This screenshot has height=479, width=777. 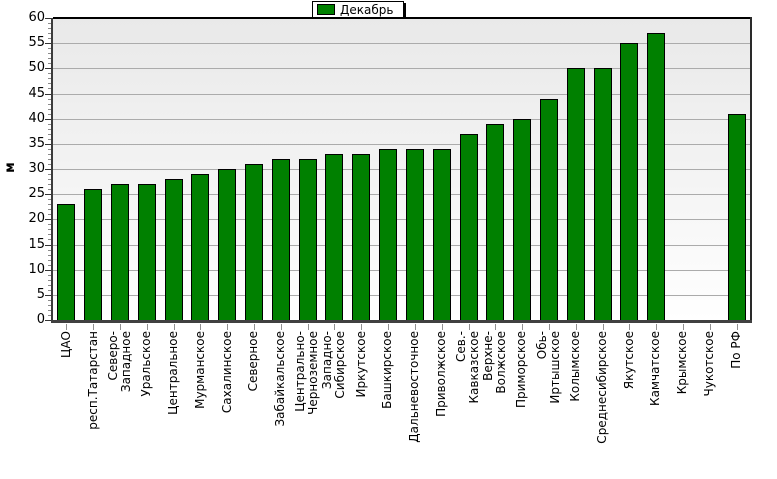 What do you see at coordinates (36, 17) in the screenshot?
I see `y-tick-label: 60` at bounding box center [36, 17].